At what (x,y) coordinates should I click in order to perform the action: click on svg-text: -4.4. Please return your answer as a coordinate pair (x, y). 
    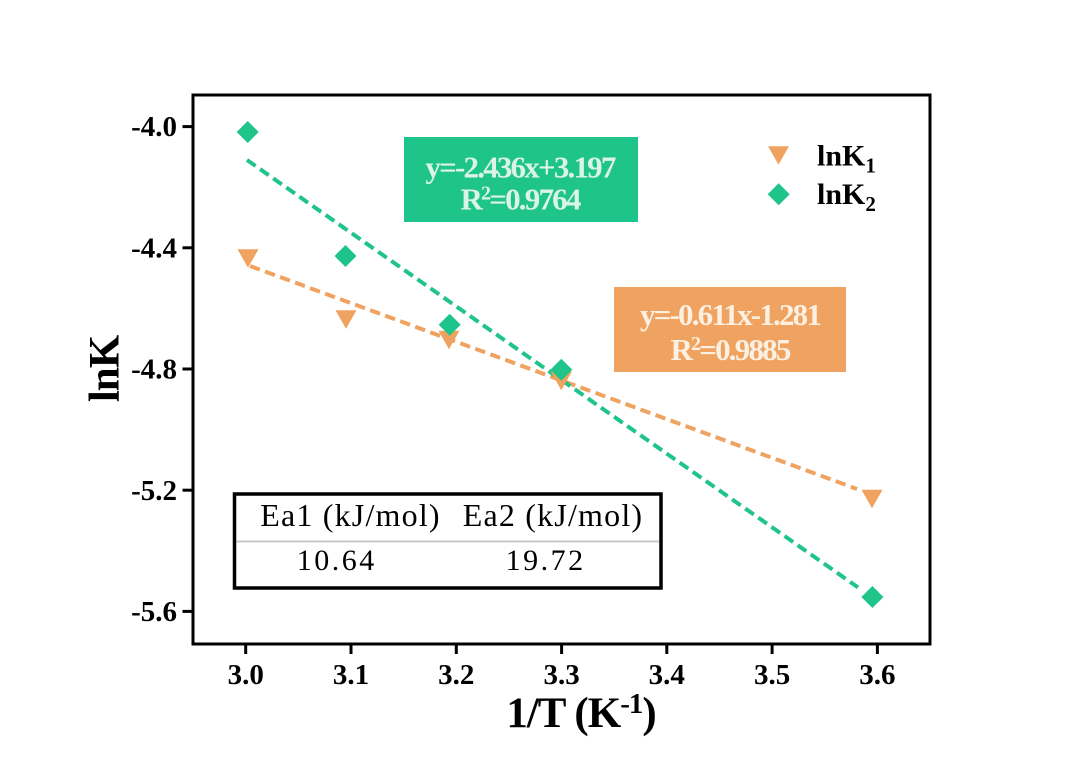
    Looking at the image, I should click on (154, 248).